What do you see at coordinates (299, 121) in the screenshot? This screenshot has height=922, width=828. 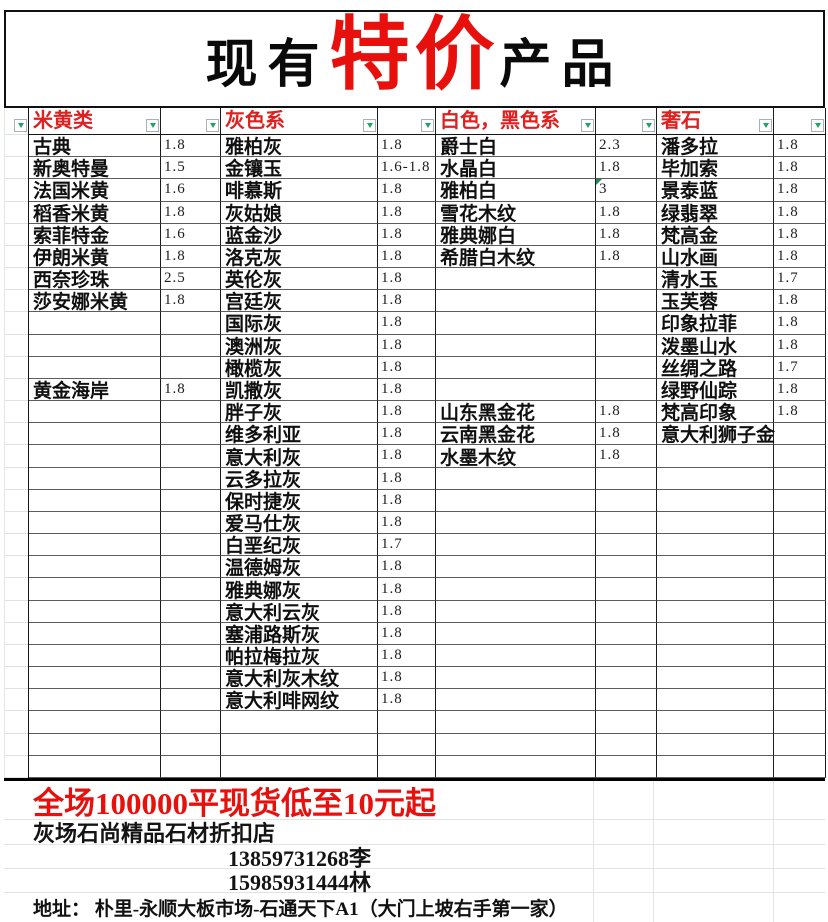 I see `category-header-cell: 灰色系` at bounding box center [299, 121].